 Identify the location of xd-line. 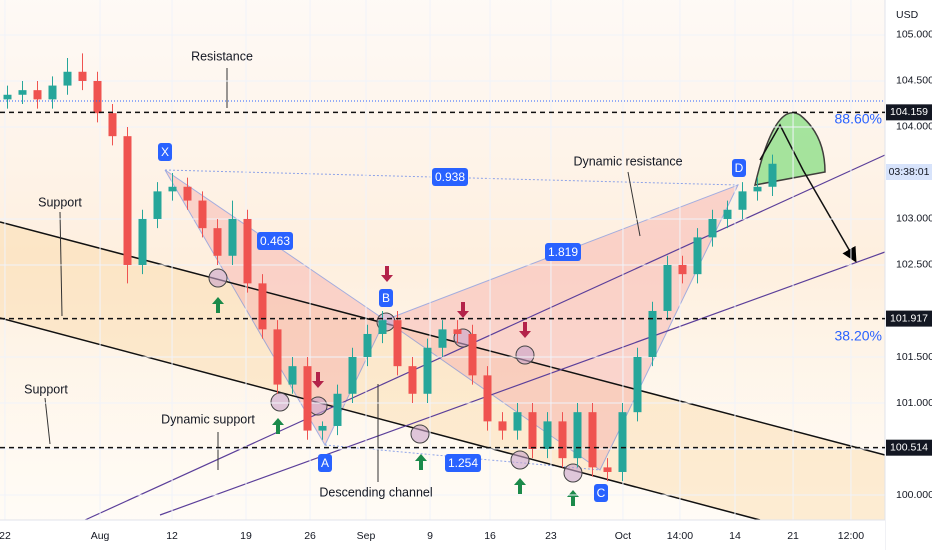
(451, 177).